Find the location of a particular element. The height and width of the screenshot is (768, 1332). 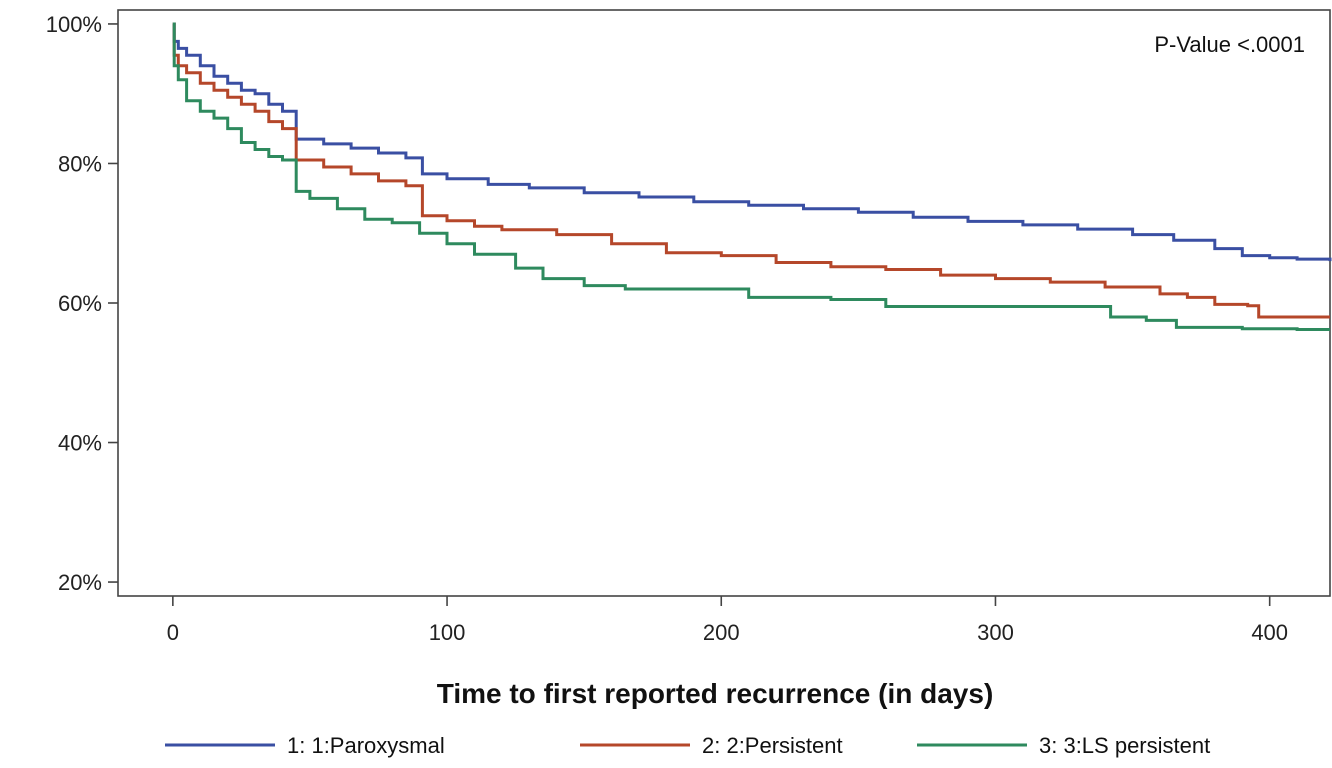

y-tick-label: 100% is located at coordinates (74, 24).